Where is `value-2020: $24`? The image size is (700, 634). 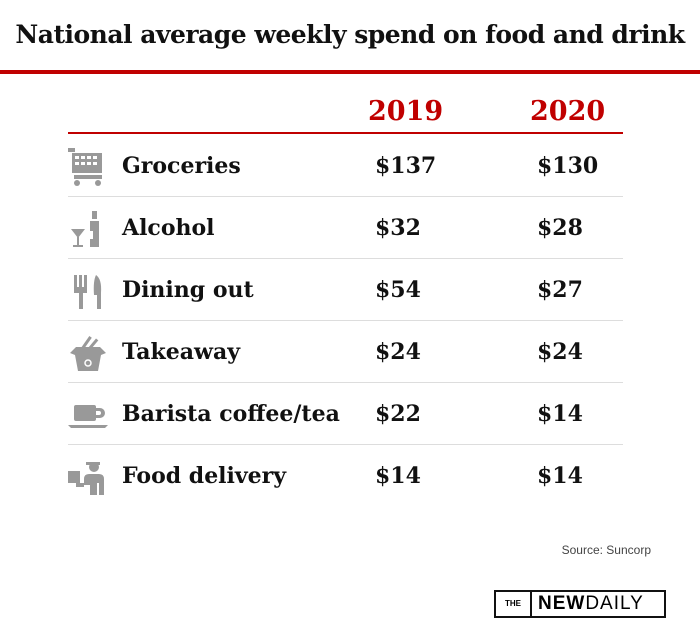
value-2020: $24 is located at coordinates (560, 352).